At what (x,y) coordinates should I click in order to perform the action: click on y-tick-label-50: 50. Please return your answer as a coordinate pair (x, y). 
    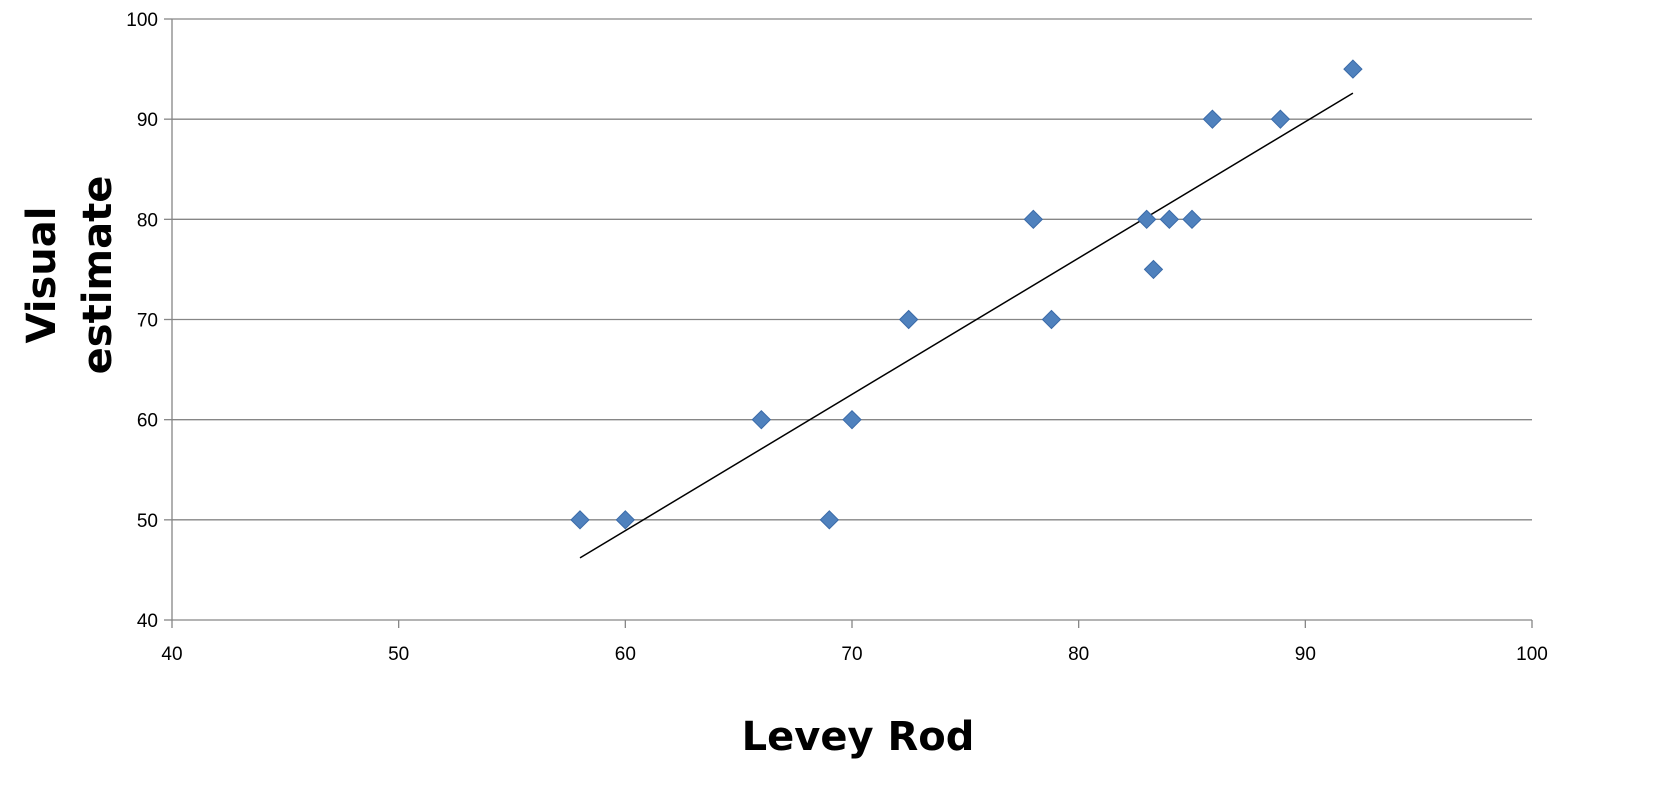
    Looking at the image, I should click on (147, 521).